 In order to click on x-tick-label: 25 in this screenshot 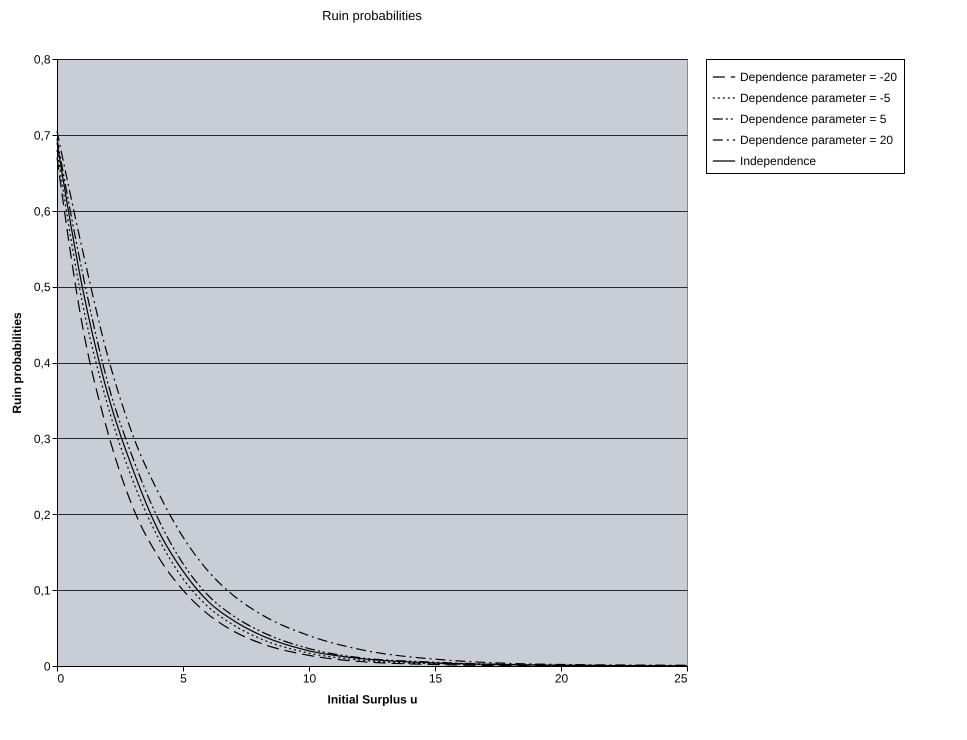, I will do `click(681, 679)`.